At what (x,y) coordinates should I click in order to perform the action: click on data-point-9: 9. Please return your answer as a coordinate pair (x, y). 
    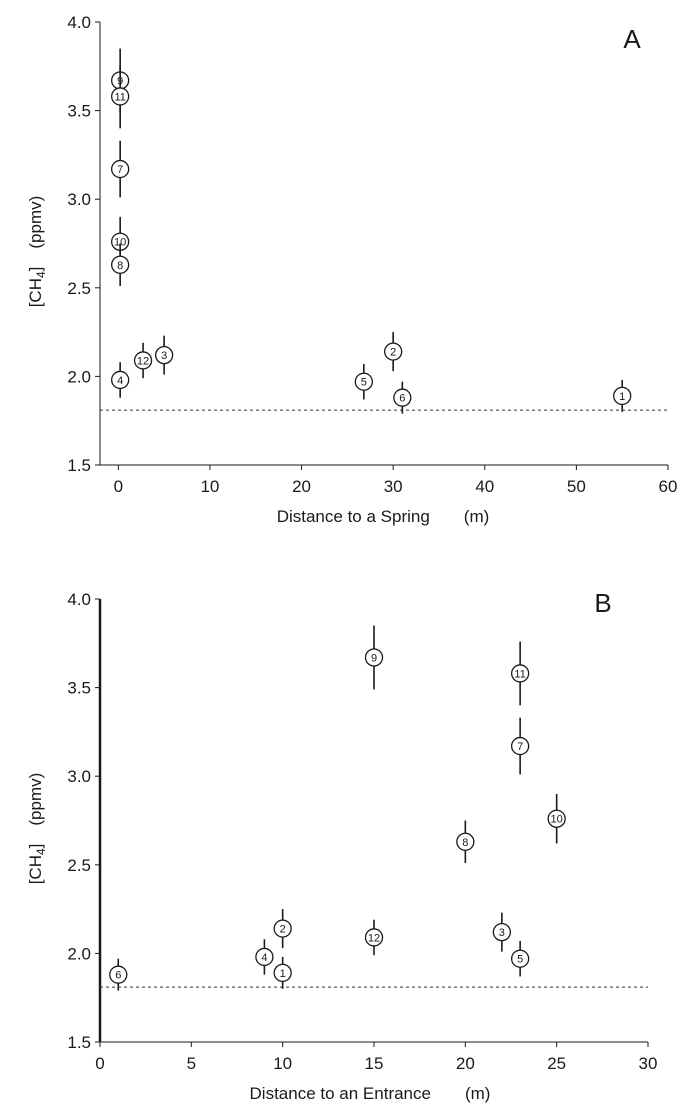
    Looking at the image, I should click on (374, 657).